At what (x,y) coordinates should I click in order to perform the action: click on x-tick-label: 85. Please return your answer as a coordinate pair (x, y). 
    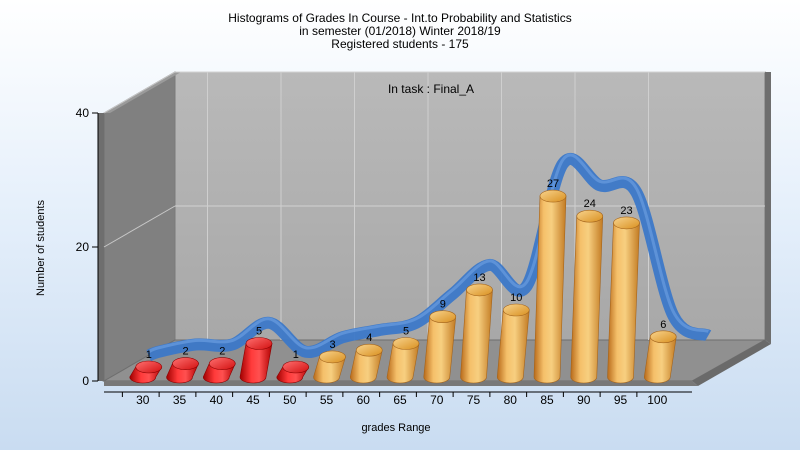
    Looking at the image, I should click on (547, 400).